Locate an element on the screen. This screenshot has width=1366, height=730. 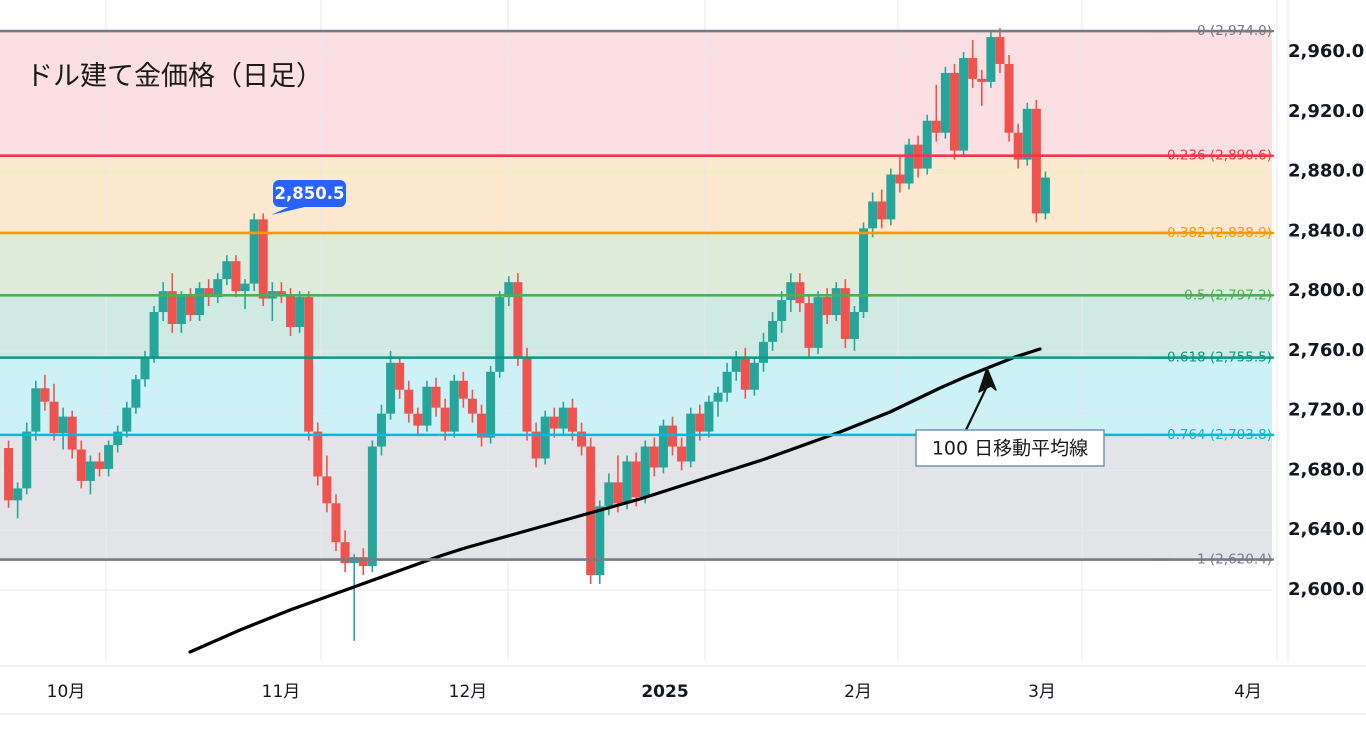
ma-annotation: 100 日移動平均線 is located at coordinates (1010, 417).